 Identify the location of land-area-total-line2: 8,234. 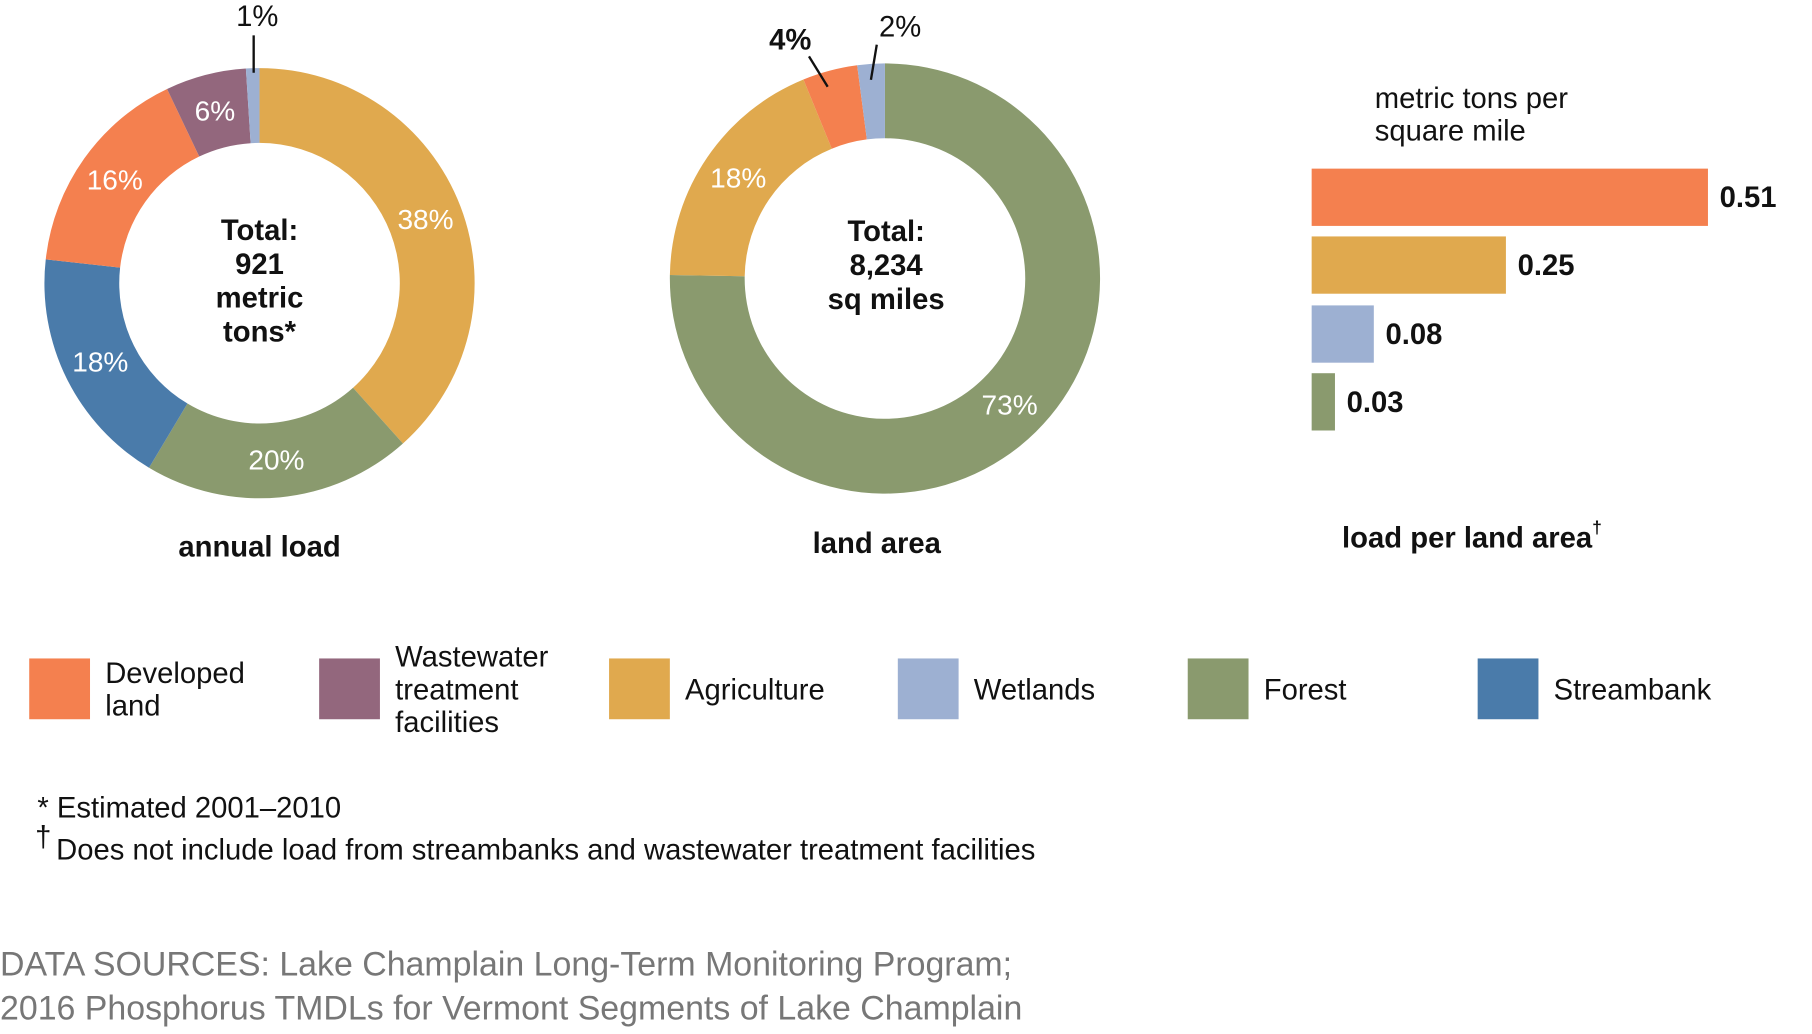
(887, 266).